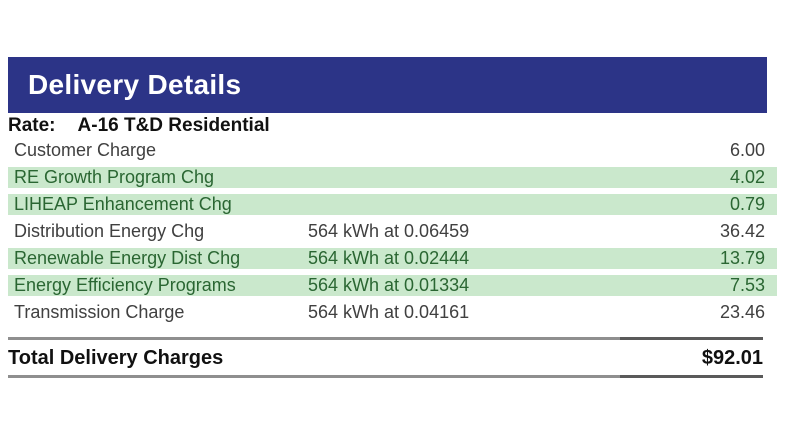 The width and height of the screenshot is (790, 440). Describe the element at coordinates (392, 150) in the screenshot. I see `charge-row: Customer Charge 6.00` at that location.